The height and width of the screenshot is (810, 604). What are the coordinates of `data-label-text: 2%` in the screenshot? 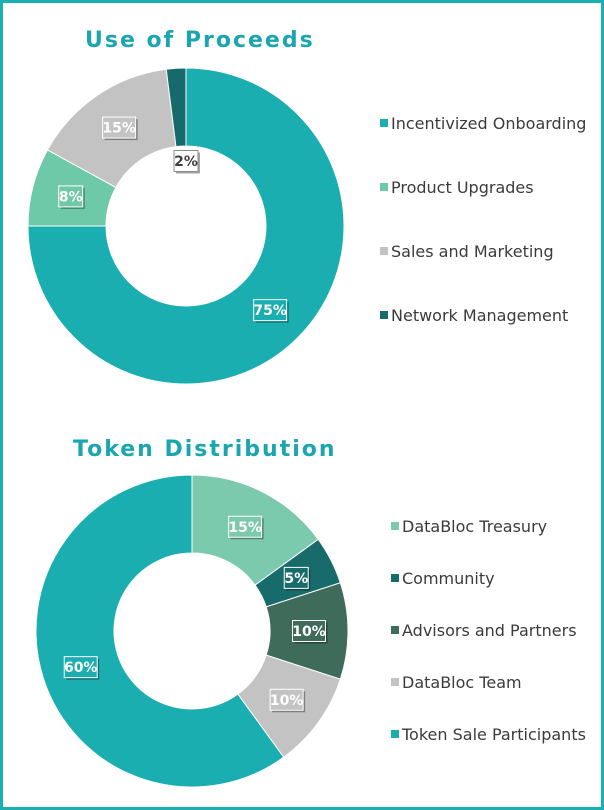 It's located at (186, 162).